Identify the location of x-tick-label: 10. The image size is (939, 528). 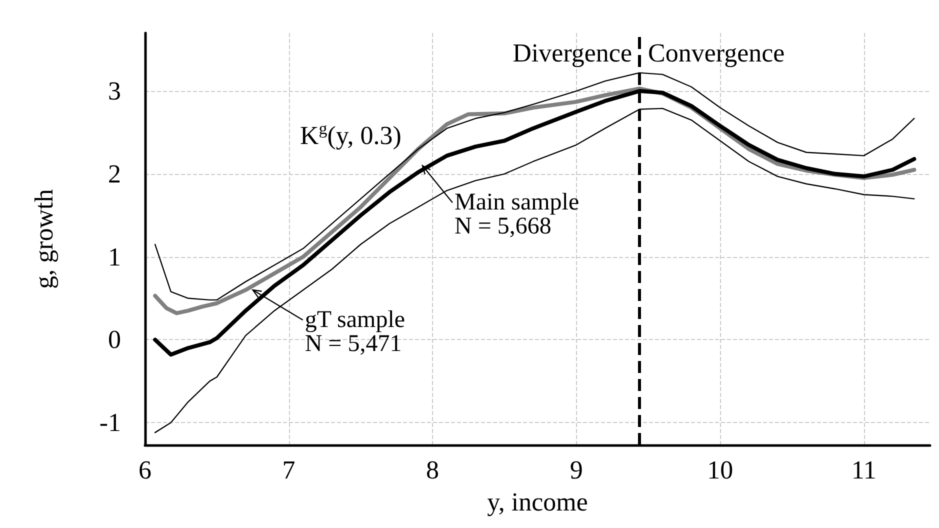
(720, 470).